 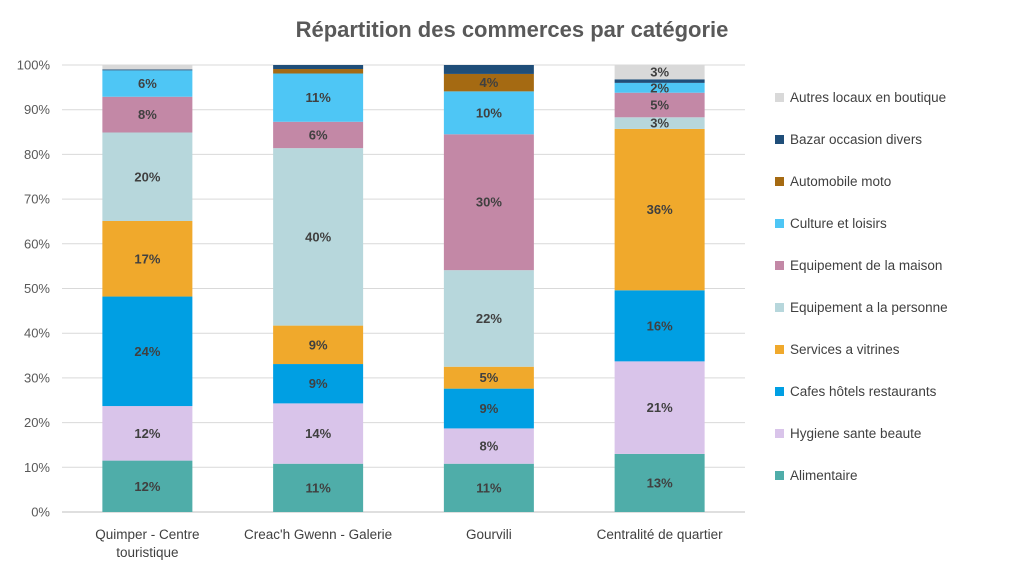 I want to click on y-tick-label: 50%, so click(x=37, y=288).